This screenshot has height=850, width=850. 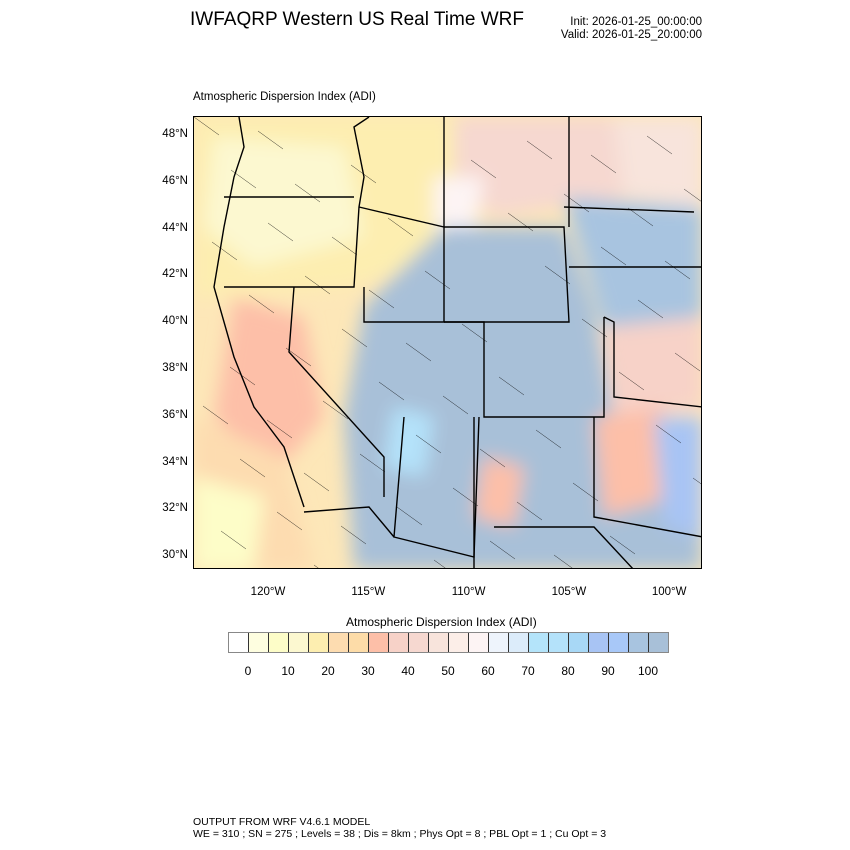 I want to click on lat-tick-label: 30°N, so click(x=175, y=555).